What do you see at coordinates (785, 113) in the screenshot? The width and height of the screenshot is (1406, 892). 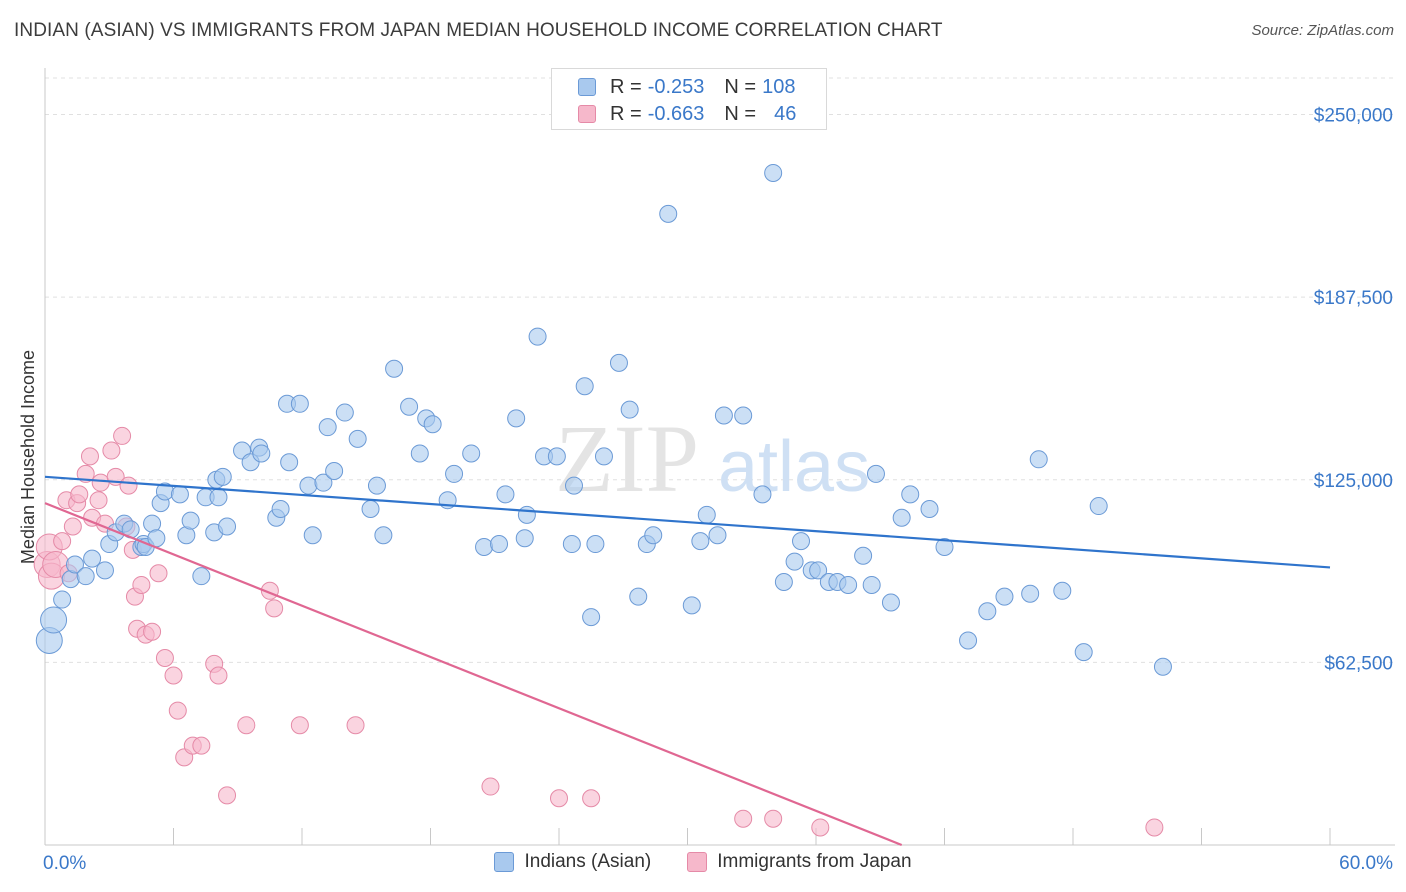 I see `legend-n-value: 46` at bounding box center [785, 113].